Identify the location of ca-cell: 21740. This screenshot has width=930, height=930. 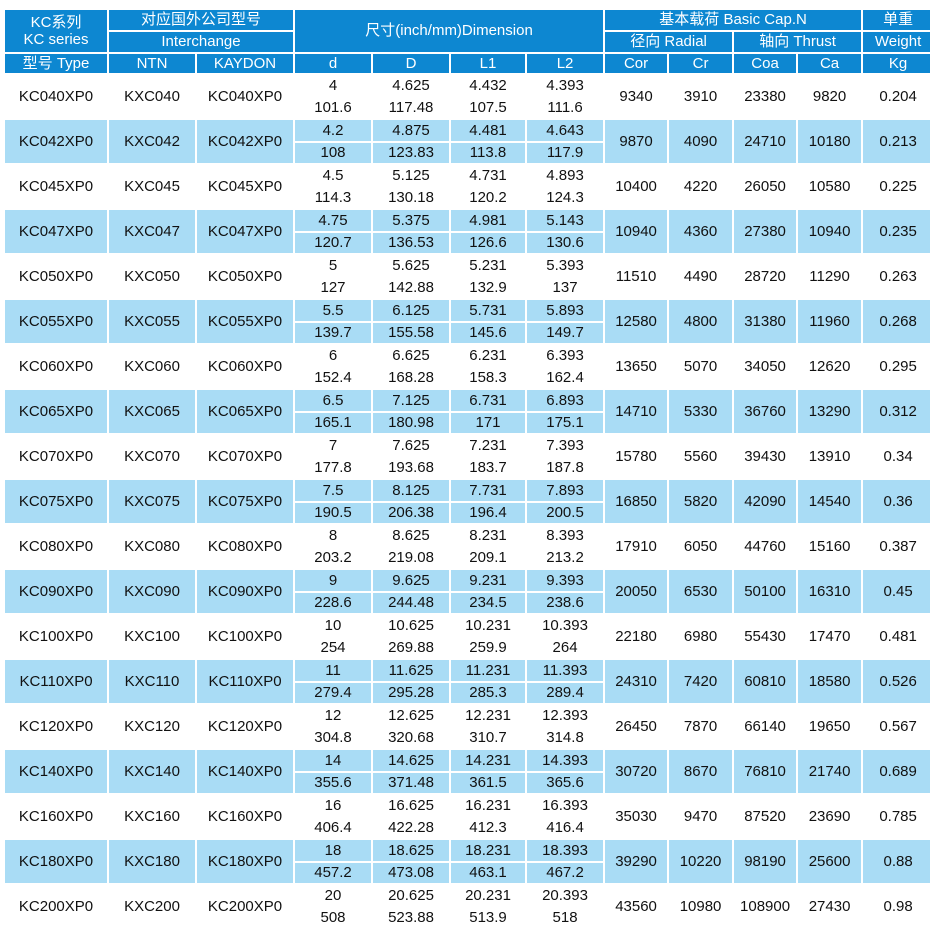
(830, 771).